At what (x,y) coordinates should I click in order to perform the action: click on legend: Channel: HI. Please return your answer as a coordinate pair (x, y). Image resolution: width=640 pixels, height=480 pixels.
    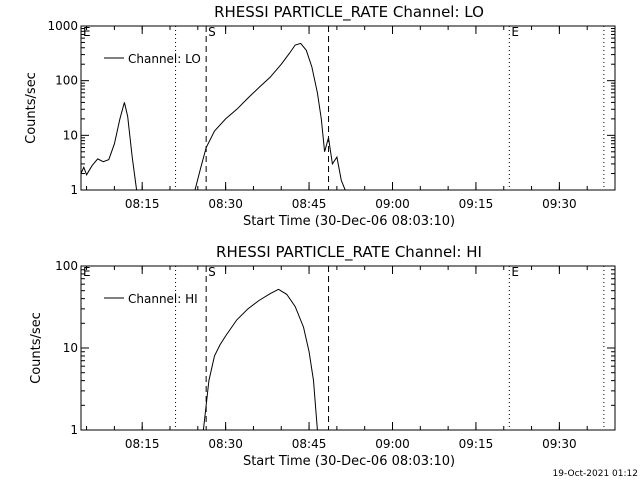
    Looking at the image, I should click on (151, 299).